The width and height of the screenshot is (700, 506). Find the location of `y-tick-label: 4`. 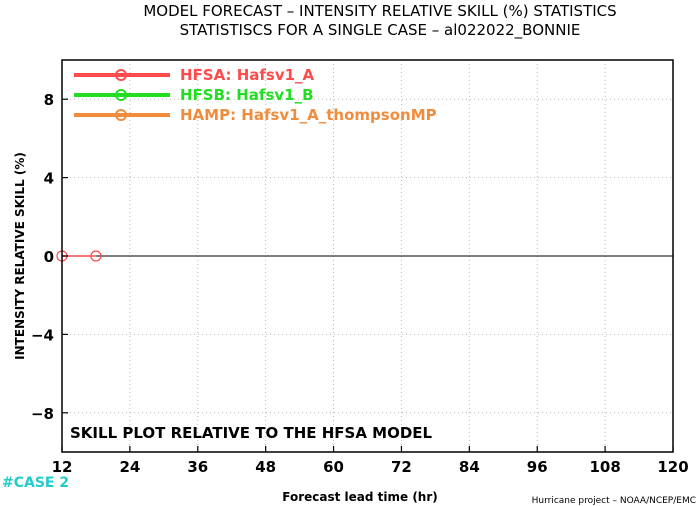

y-tick-label: 4 is located at coordinates (49, 179).